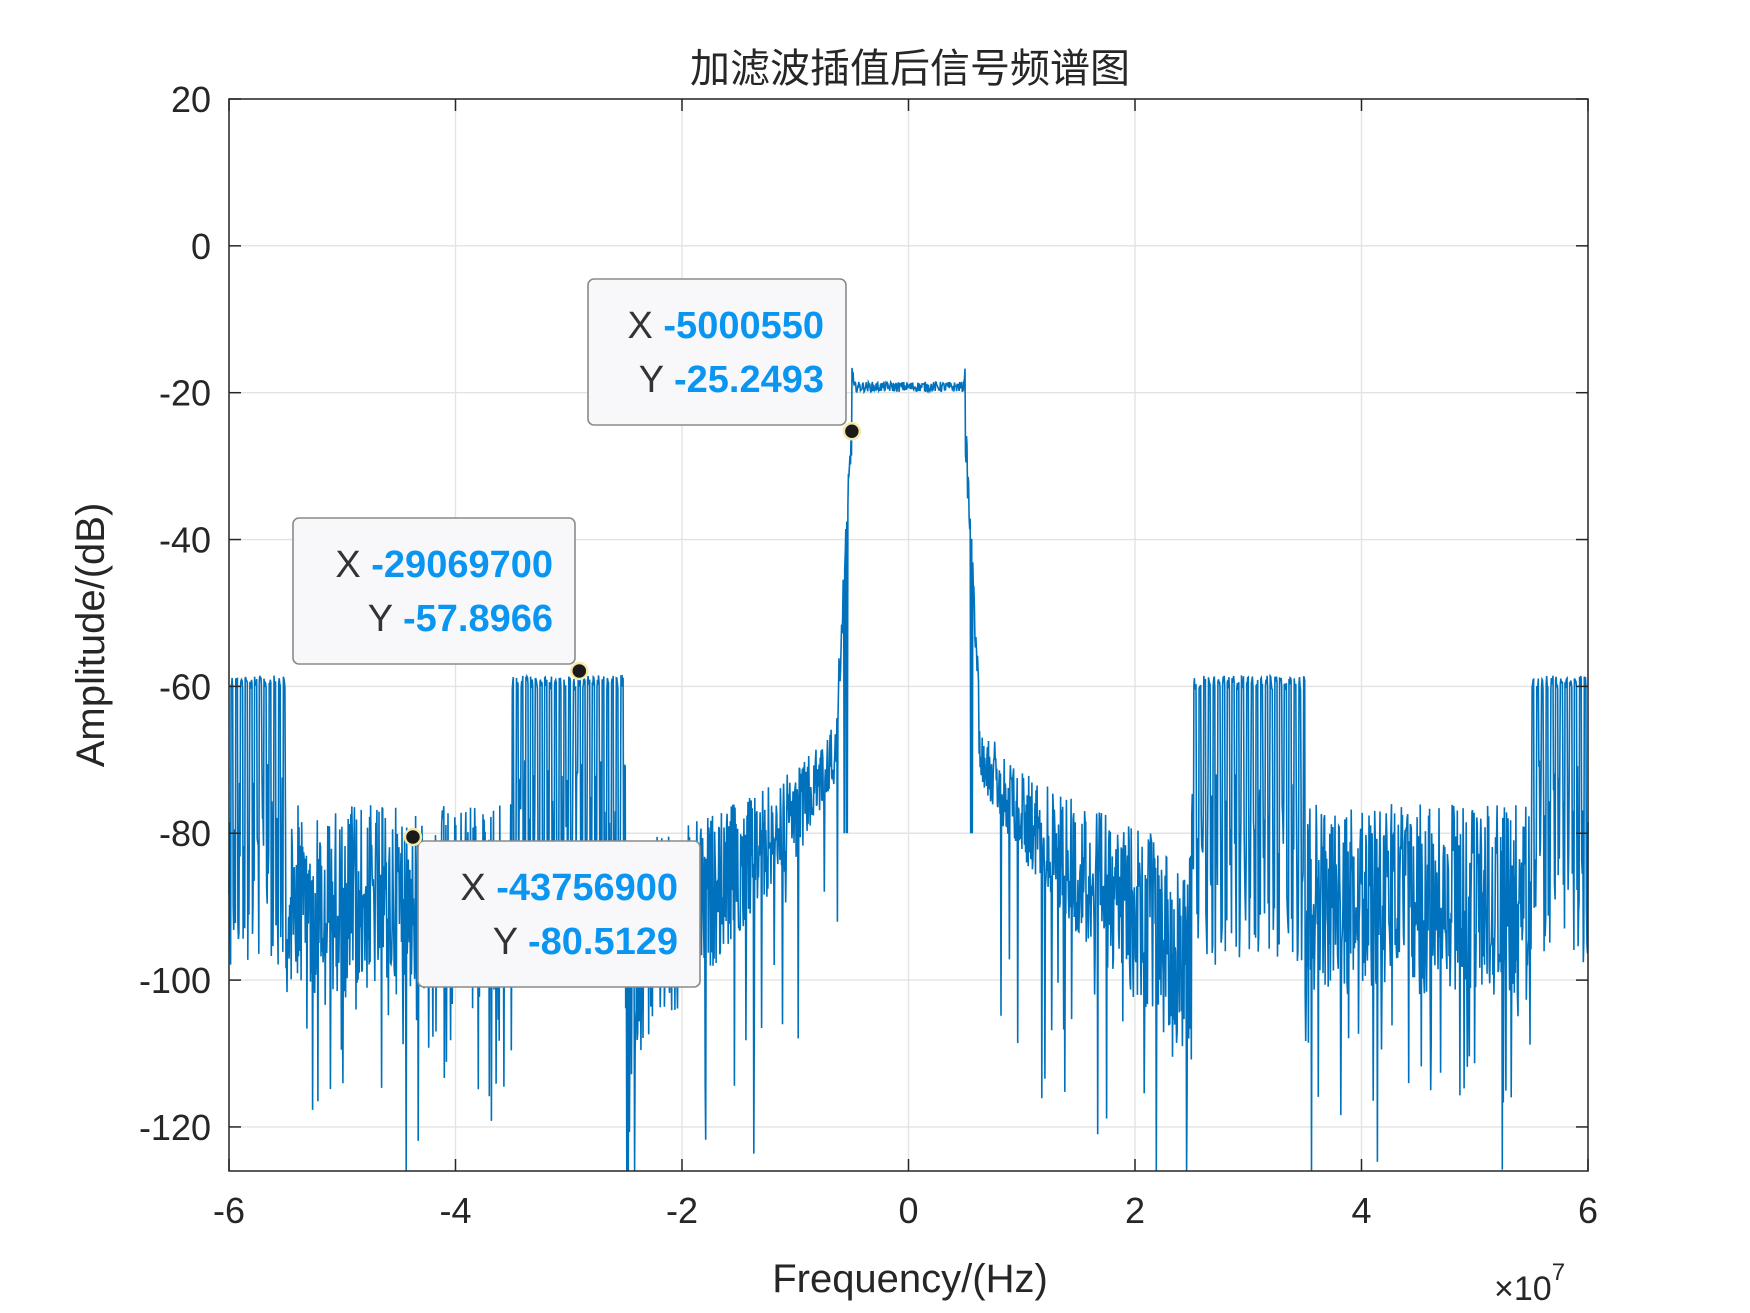 Image resolution: width=1750 pixels, height=1313 pixels. I want to click on datatip-y-row: Y -57.8966, so click(460, 619).